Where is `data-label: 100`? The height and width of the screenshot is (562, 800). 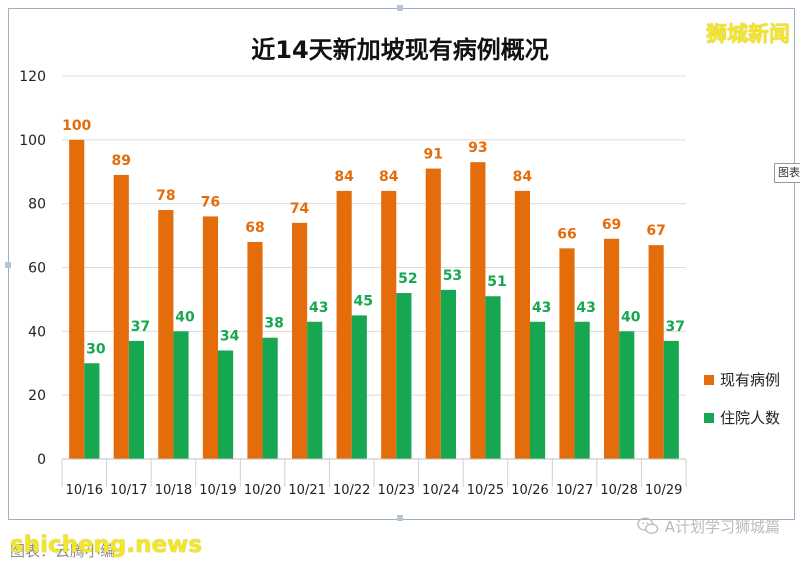 data-label: 100 is located at coordinates (76, 126).